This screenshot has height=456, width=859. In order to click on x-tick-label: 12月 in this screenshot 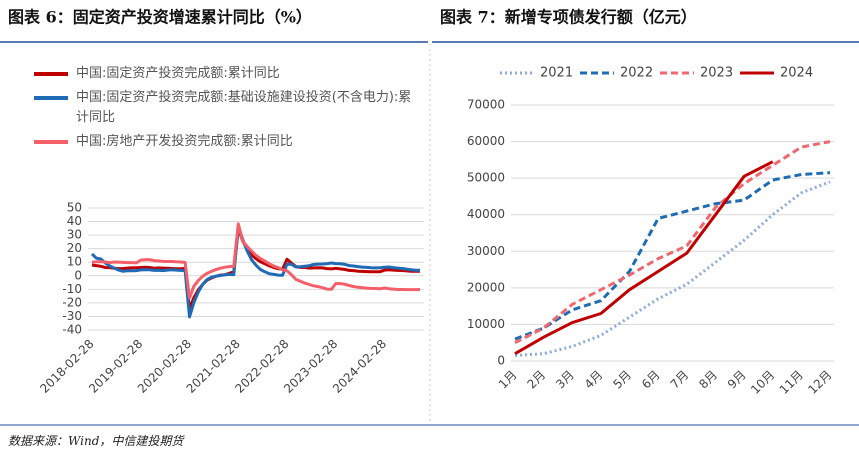, I will do `click(819, 382)`.